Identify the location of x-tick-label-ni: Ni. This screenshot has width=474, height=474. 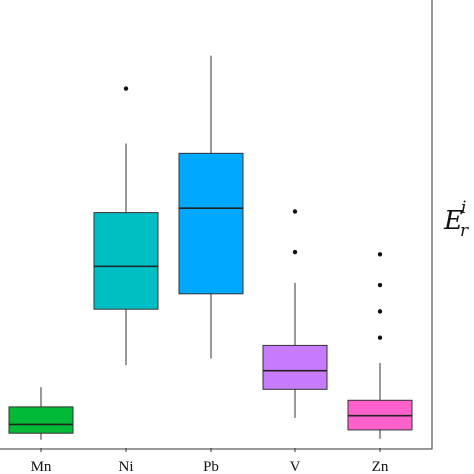
(126, 466).